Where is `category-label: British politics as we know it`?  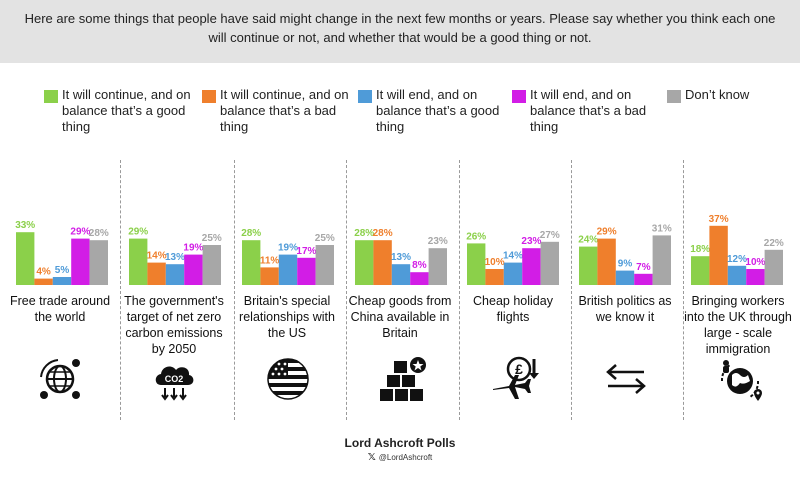
category-label: British politics as we know it is located at coordinates (625, 309).